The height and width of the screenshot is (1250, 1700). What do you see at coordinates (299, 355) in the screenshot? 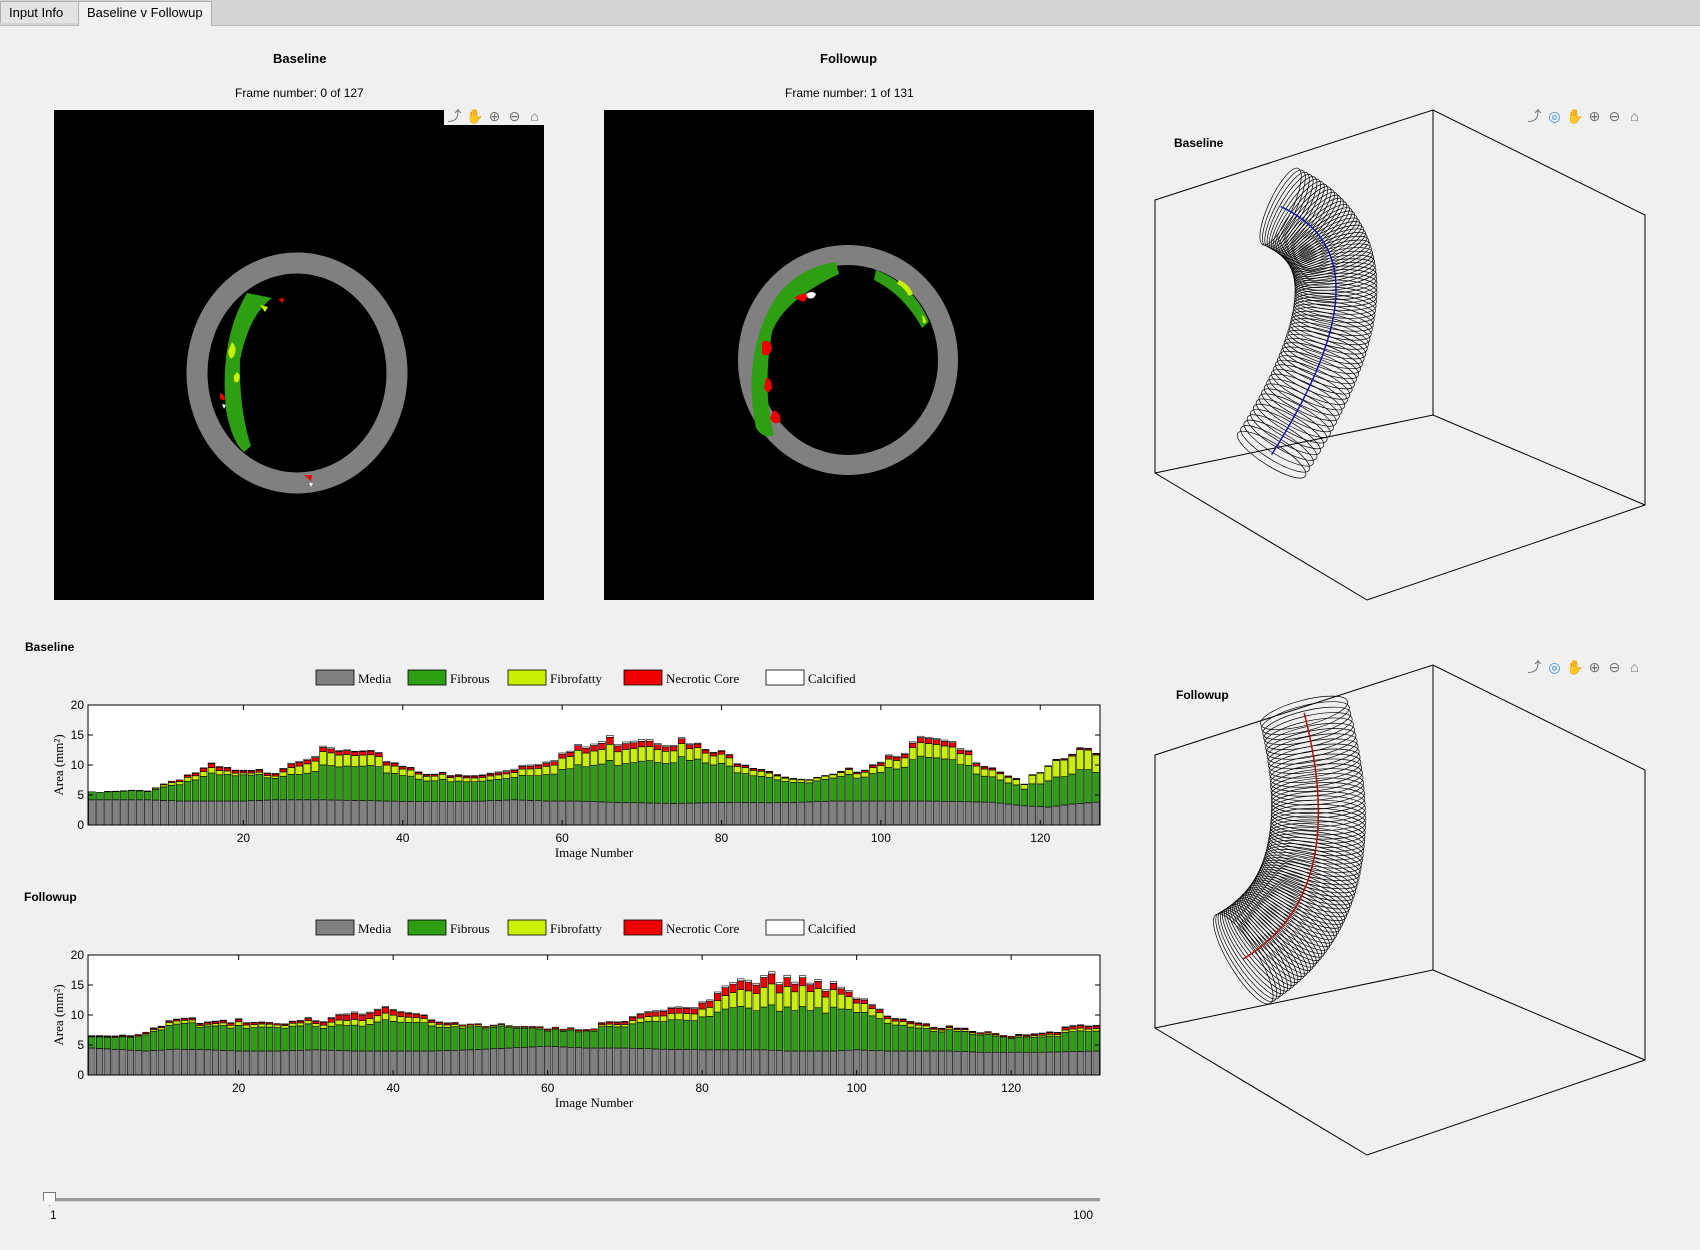
I see `baseline-ivus-image` at bounding box center [299, 355].